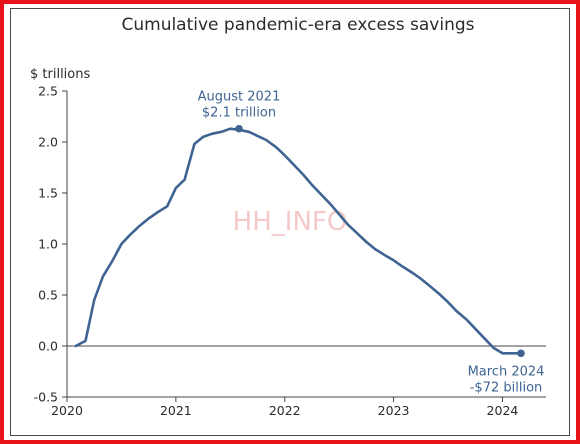 This screenshot has height=444, width=580. What do you see at coordinates (506, 371) in the screenshot?
I see `annotation-label: March 2024` at bounding box center [506, 371].